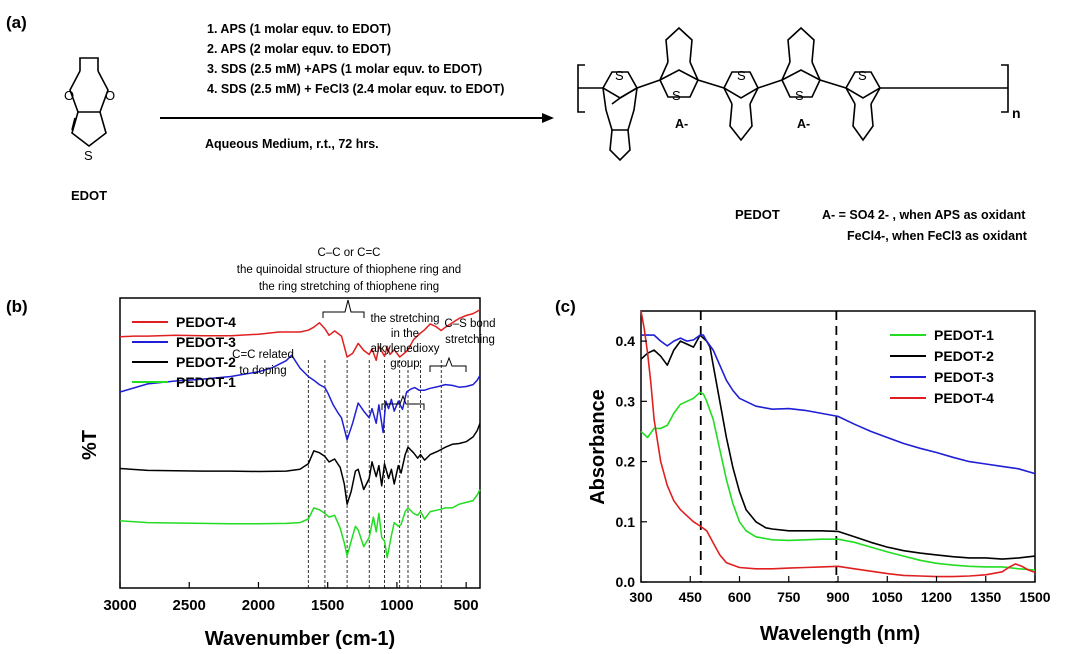 This screenshot has height=654, width=1067. What do you see at coordinates (626, 462) in the screenshot?
I see `uvvis-y-tick-label-0.2: 0.2` at bounding box center [626, 462].